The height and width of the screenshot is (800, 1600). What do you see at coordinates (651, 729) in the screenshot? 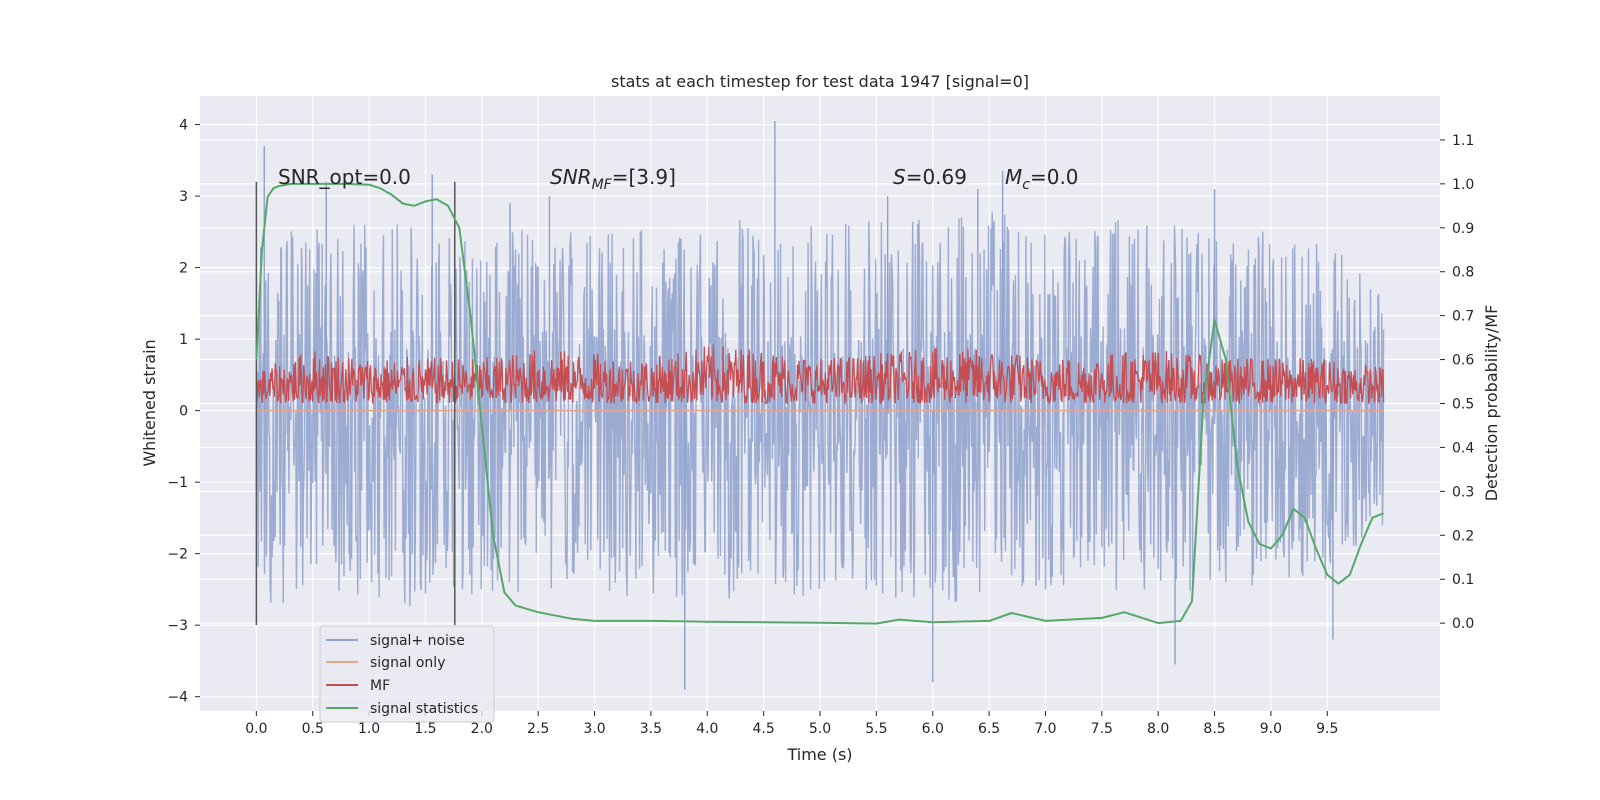
I see `x-tick-label: 3.5` at bounding box center [651, 729].